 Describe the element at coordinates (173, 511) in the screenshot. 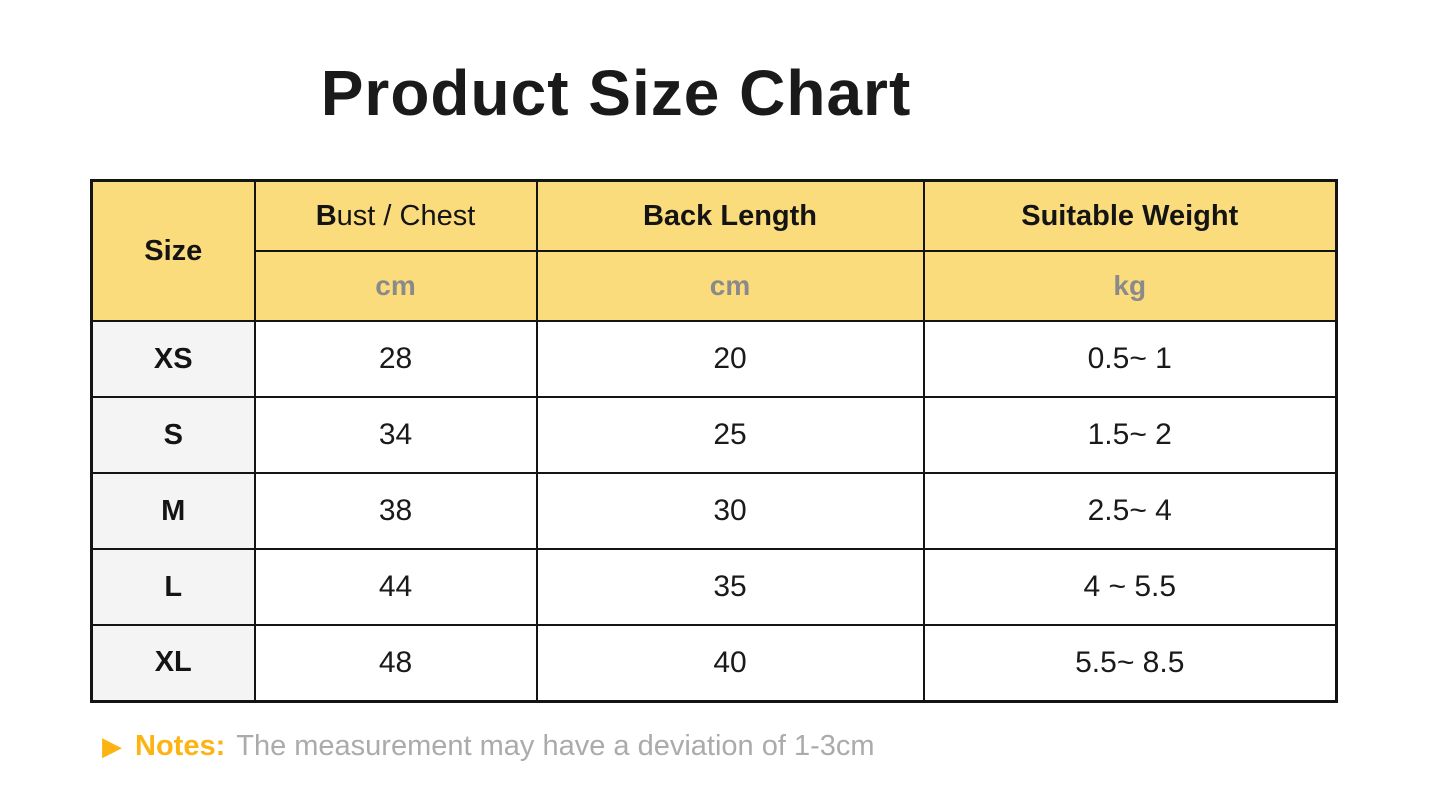

I see `size-cell: M` at that location.